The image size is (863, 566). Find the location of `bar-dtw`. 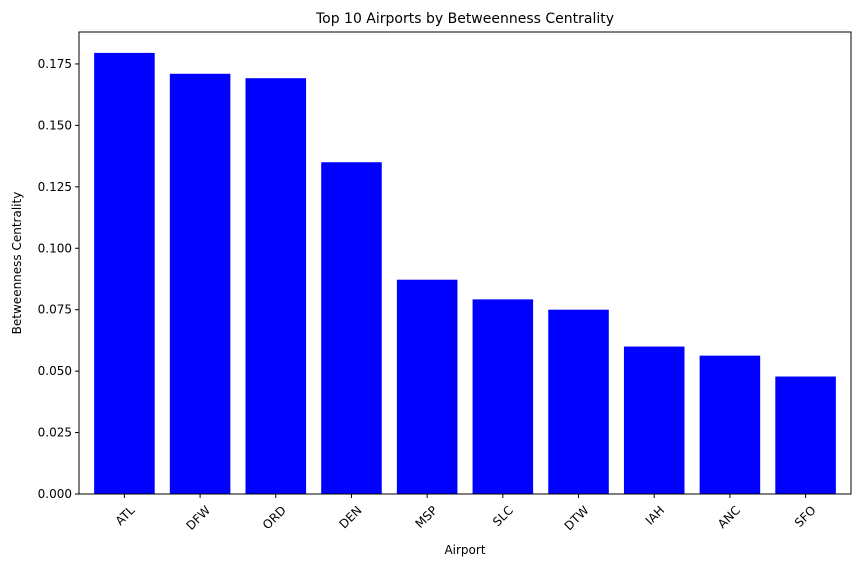

bar-dtw is located at coordinates (578, 401).